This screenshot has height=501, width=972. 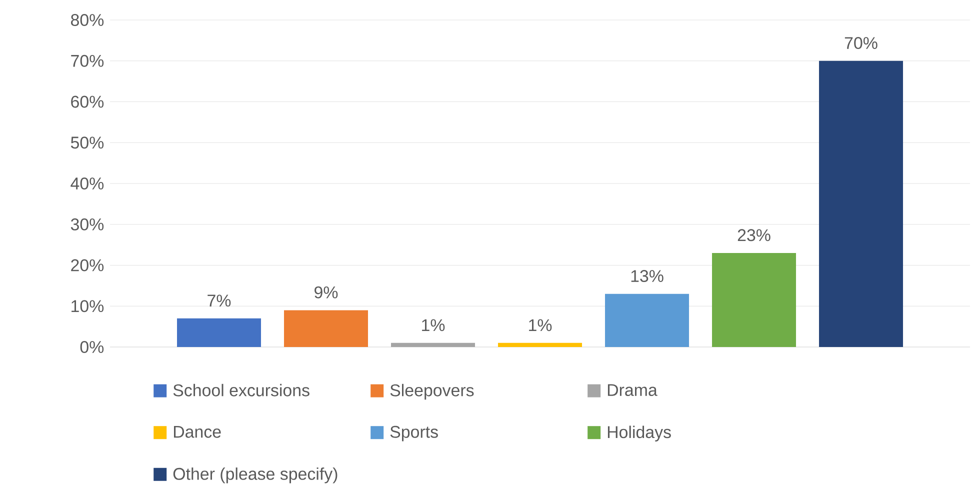 What do you see at coordinates (88, 306) in the screenshot?
I see `y-tick-label: 10%` at bounding box center [88, 306].